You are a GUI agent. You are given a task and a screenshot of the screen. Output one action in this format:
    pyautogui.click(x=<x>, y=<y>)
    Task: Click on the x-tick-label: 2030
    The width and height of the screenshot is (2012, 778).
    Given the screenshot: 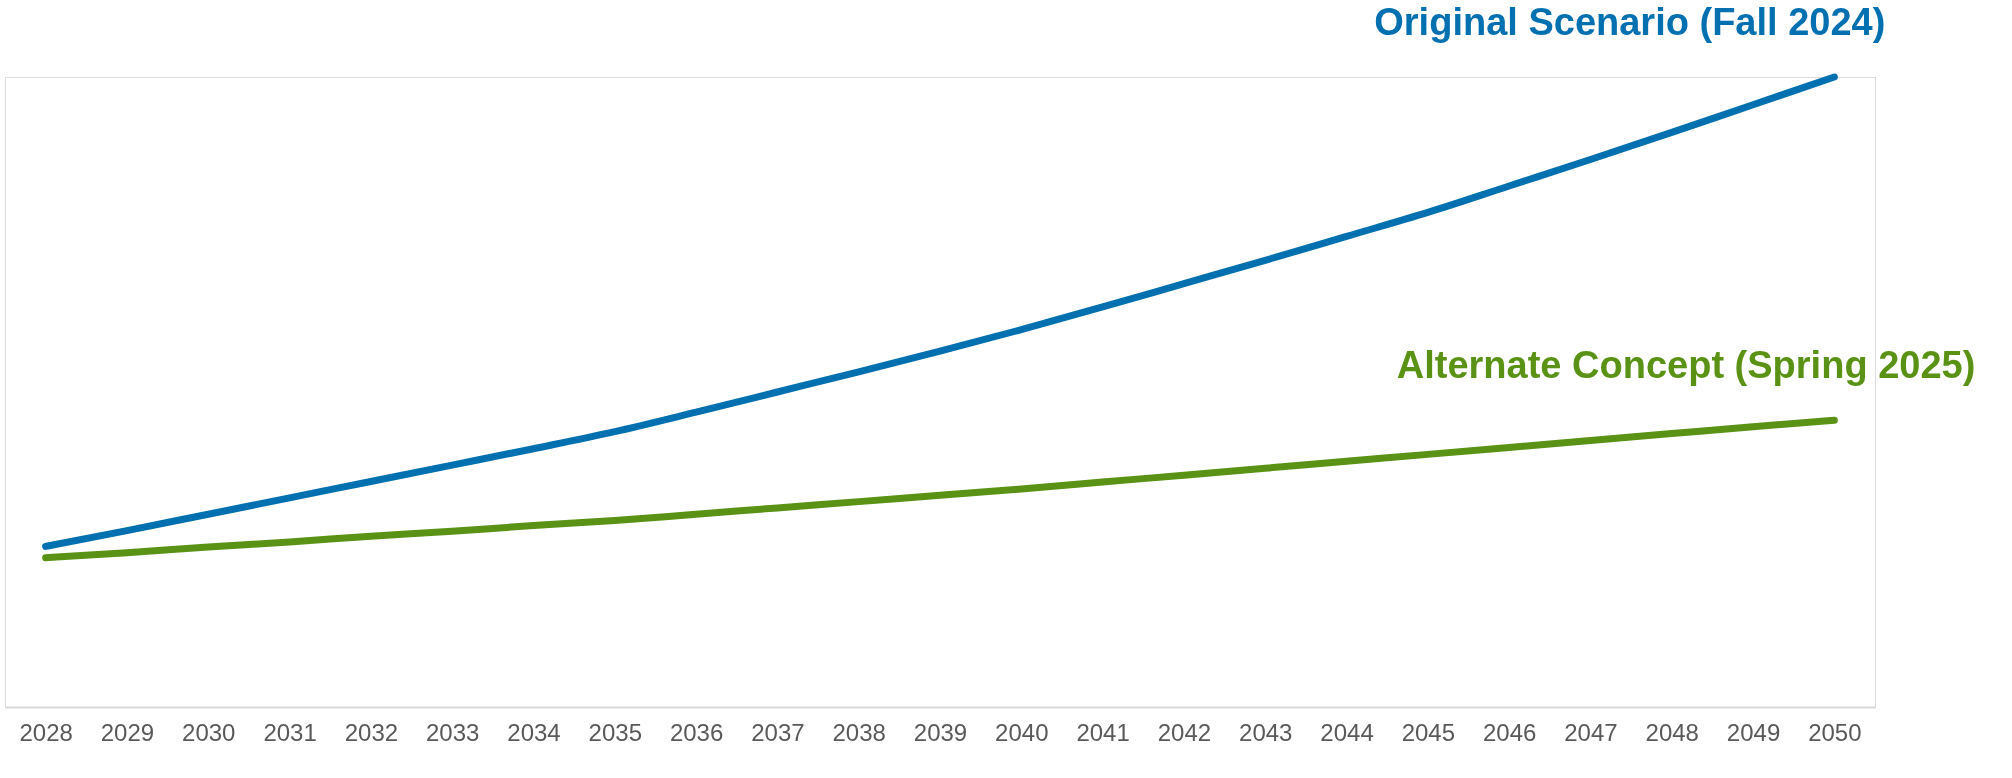 What is the action you would take?
    pyautogui.click(x=209, y=732)
    